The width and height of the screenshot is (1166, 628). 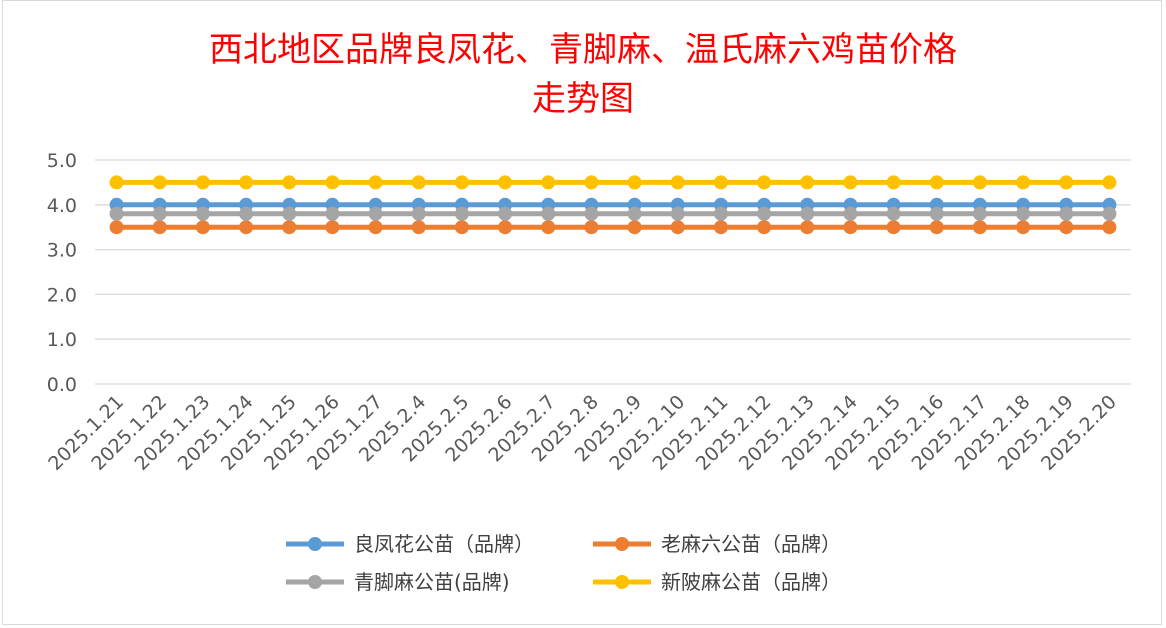 I want to click on legend-label: 老麻六公苗（品牌）, so click(x=751, y=544).